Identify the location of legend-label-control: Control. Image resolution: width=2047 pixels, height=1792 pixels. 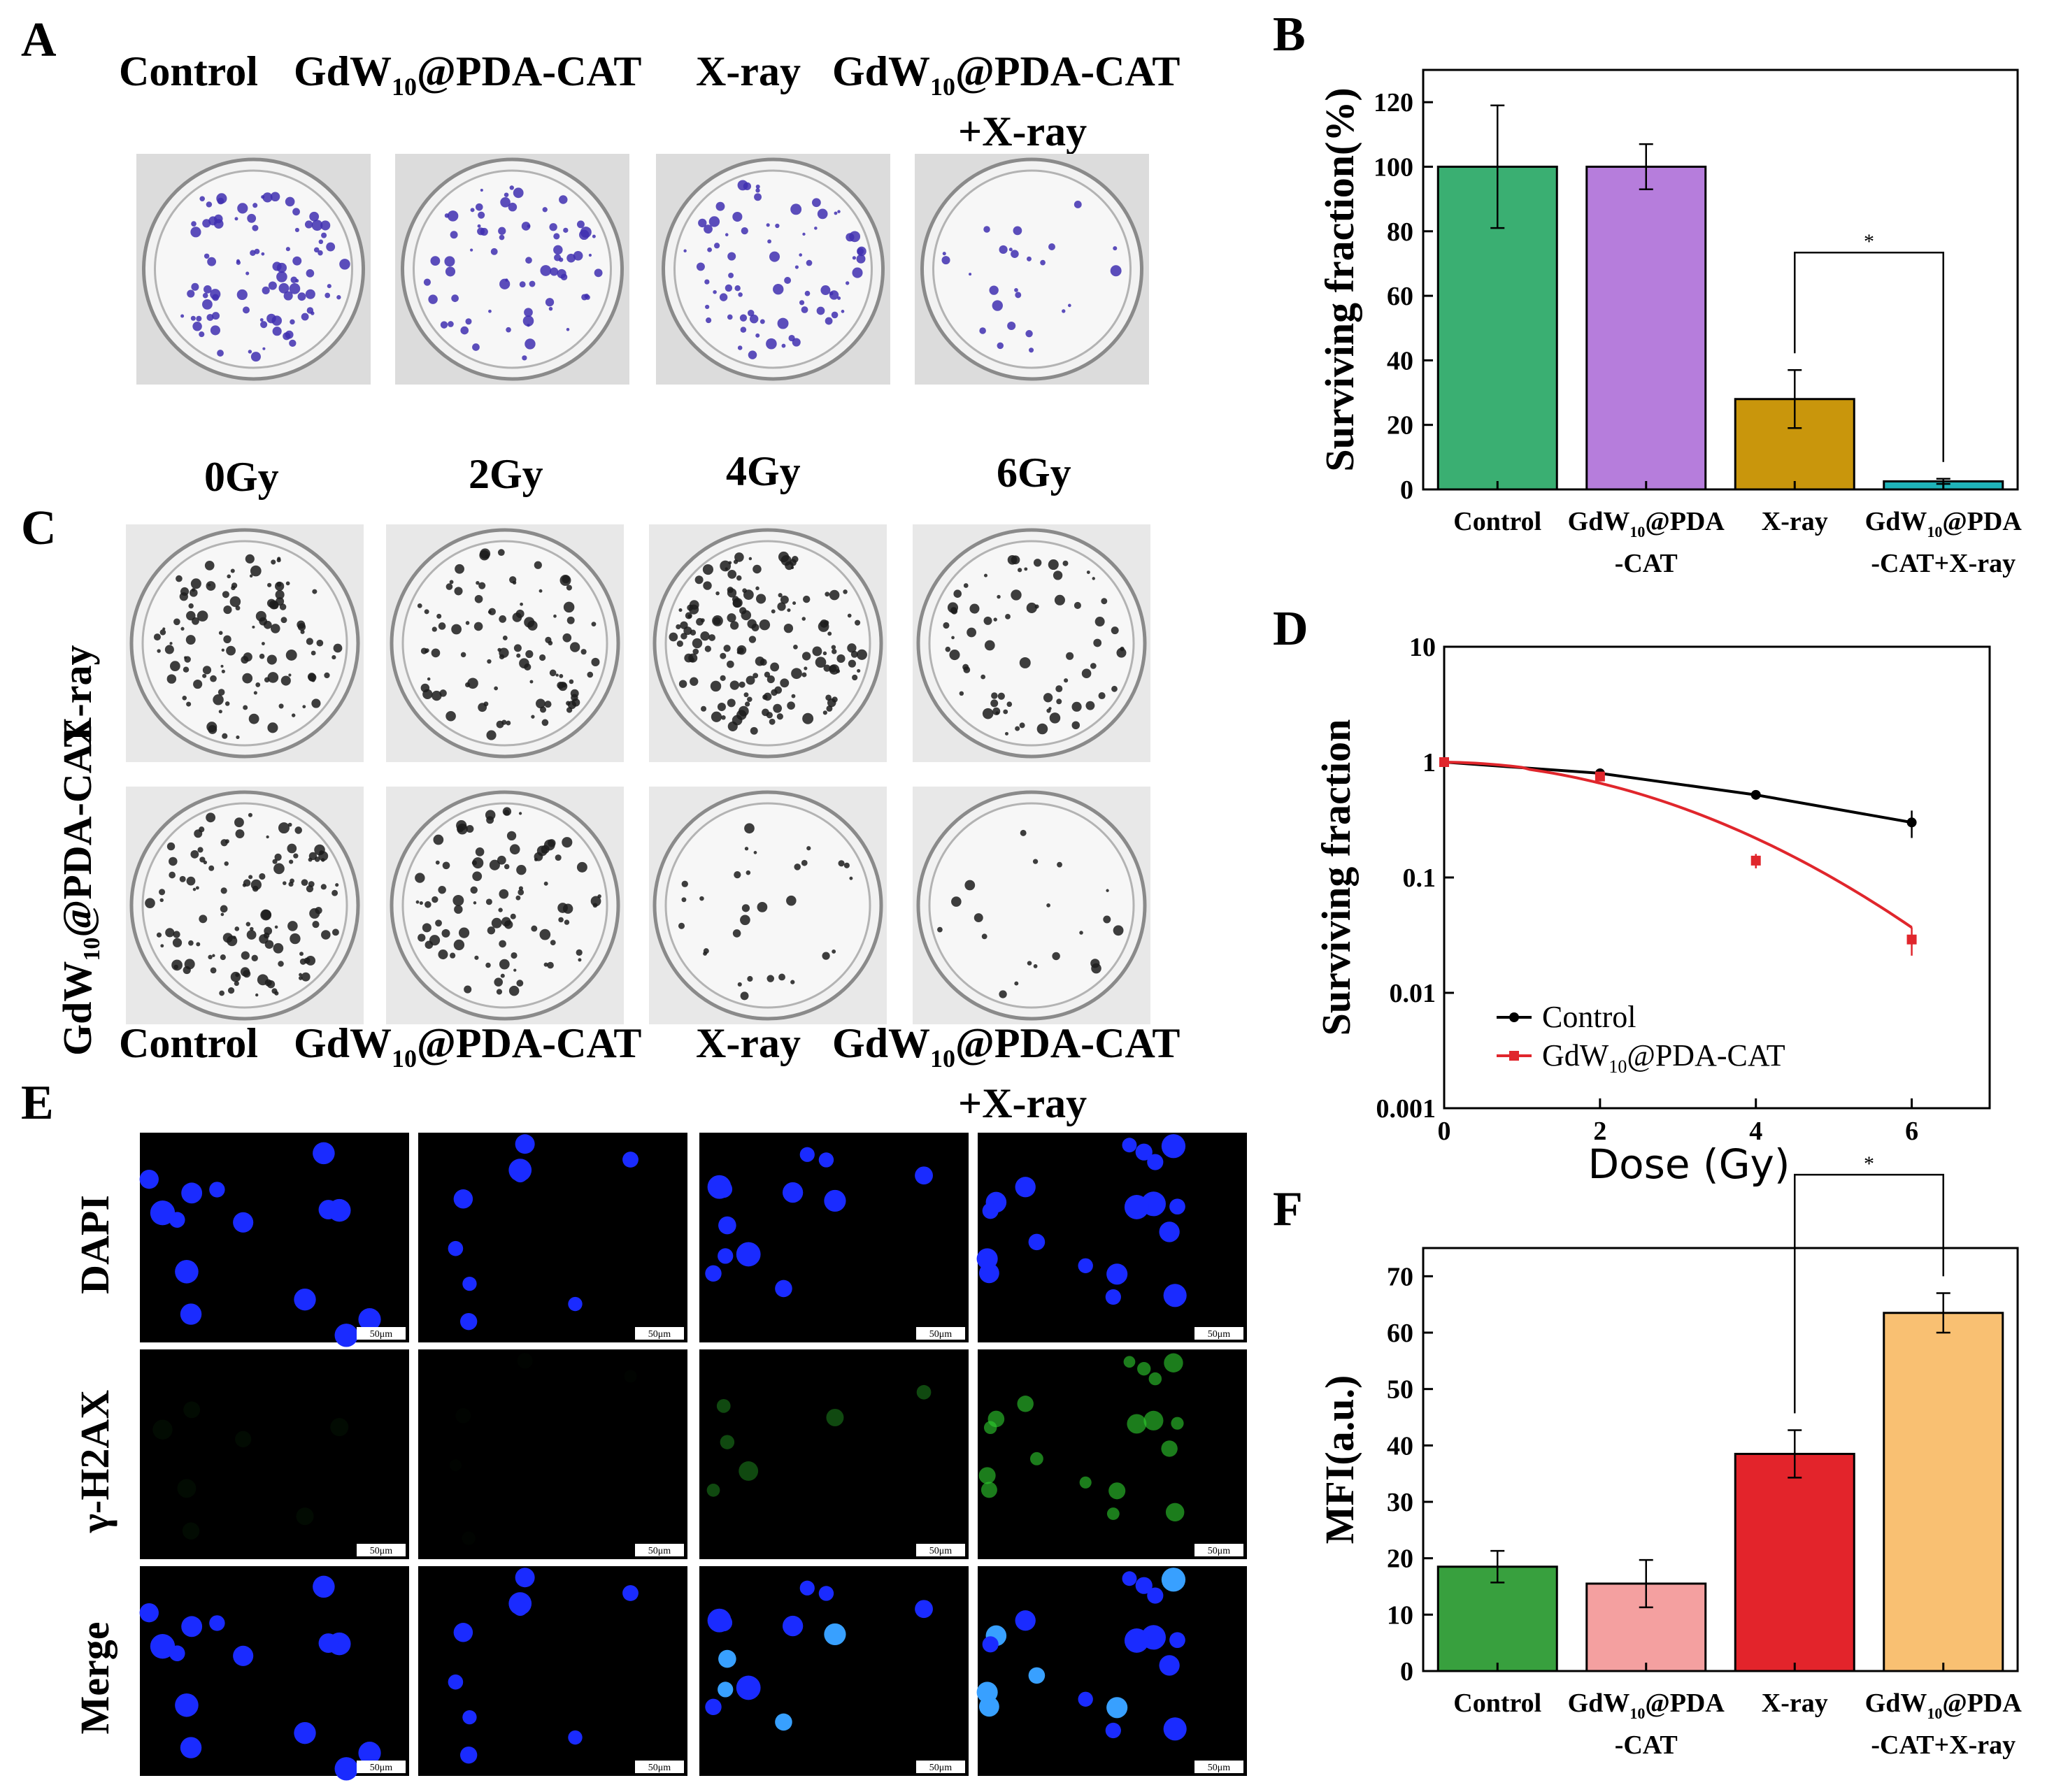
(1589, 1017).